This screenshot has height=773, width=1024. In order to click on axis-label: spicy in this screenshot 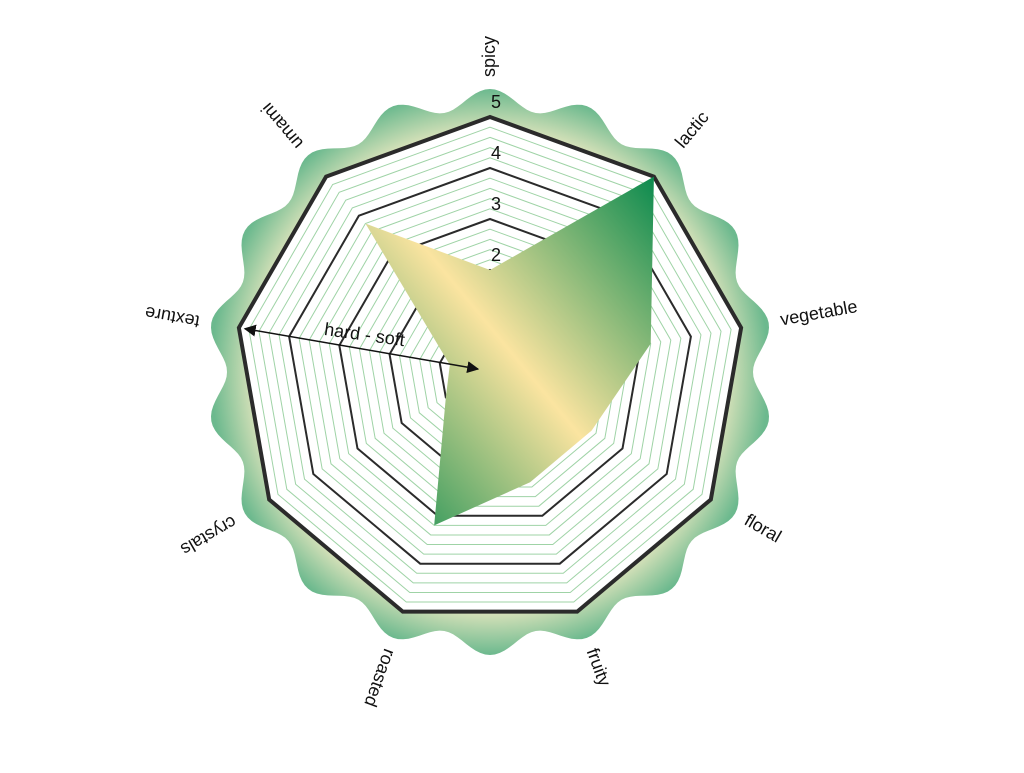, I will do `click(489, 56)`.